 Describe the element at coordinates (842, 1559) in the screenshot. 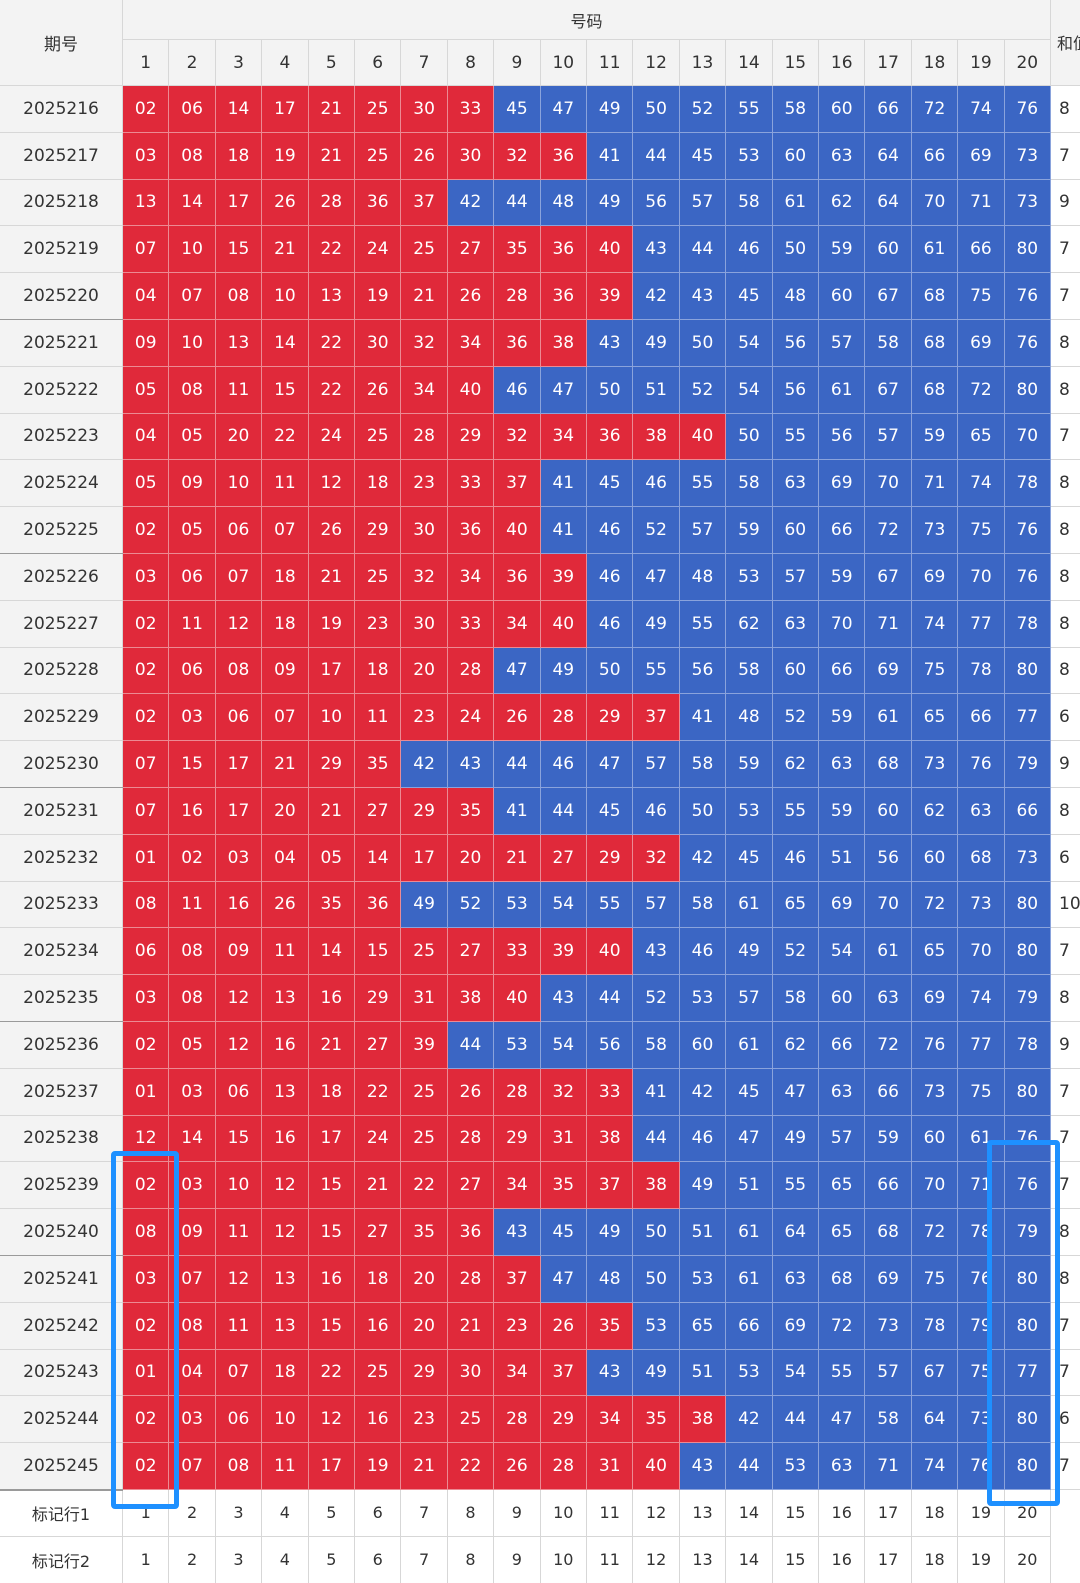

I see `marker-cell: 16` at that location.